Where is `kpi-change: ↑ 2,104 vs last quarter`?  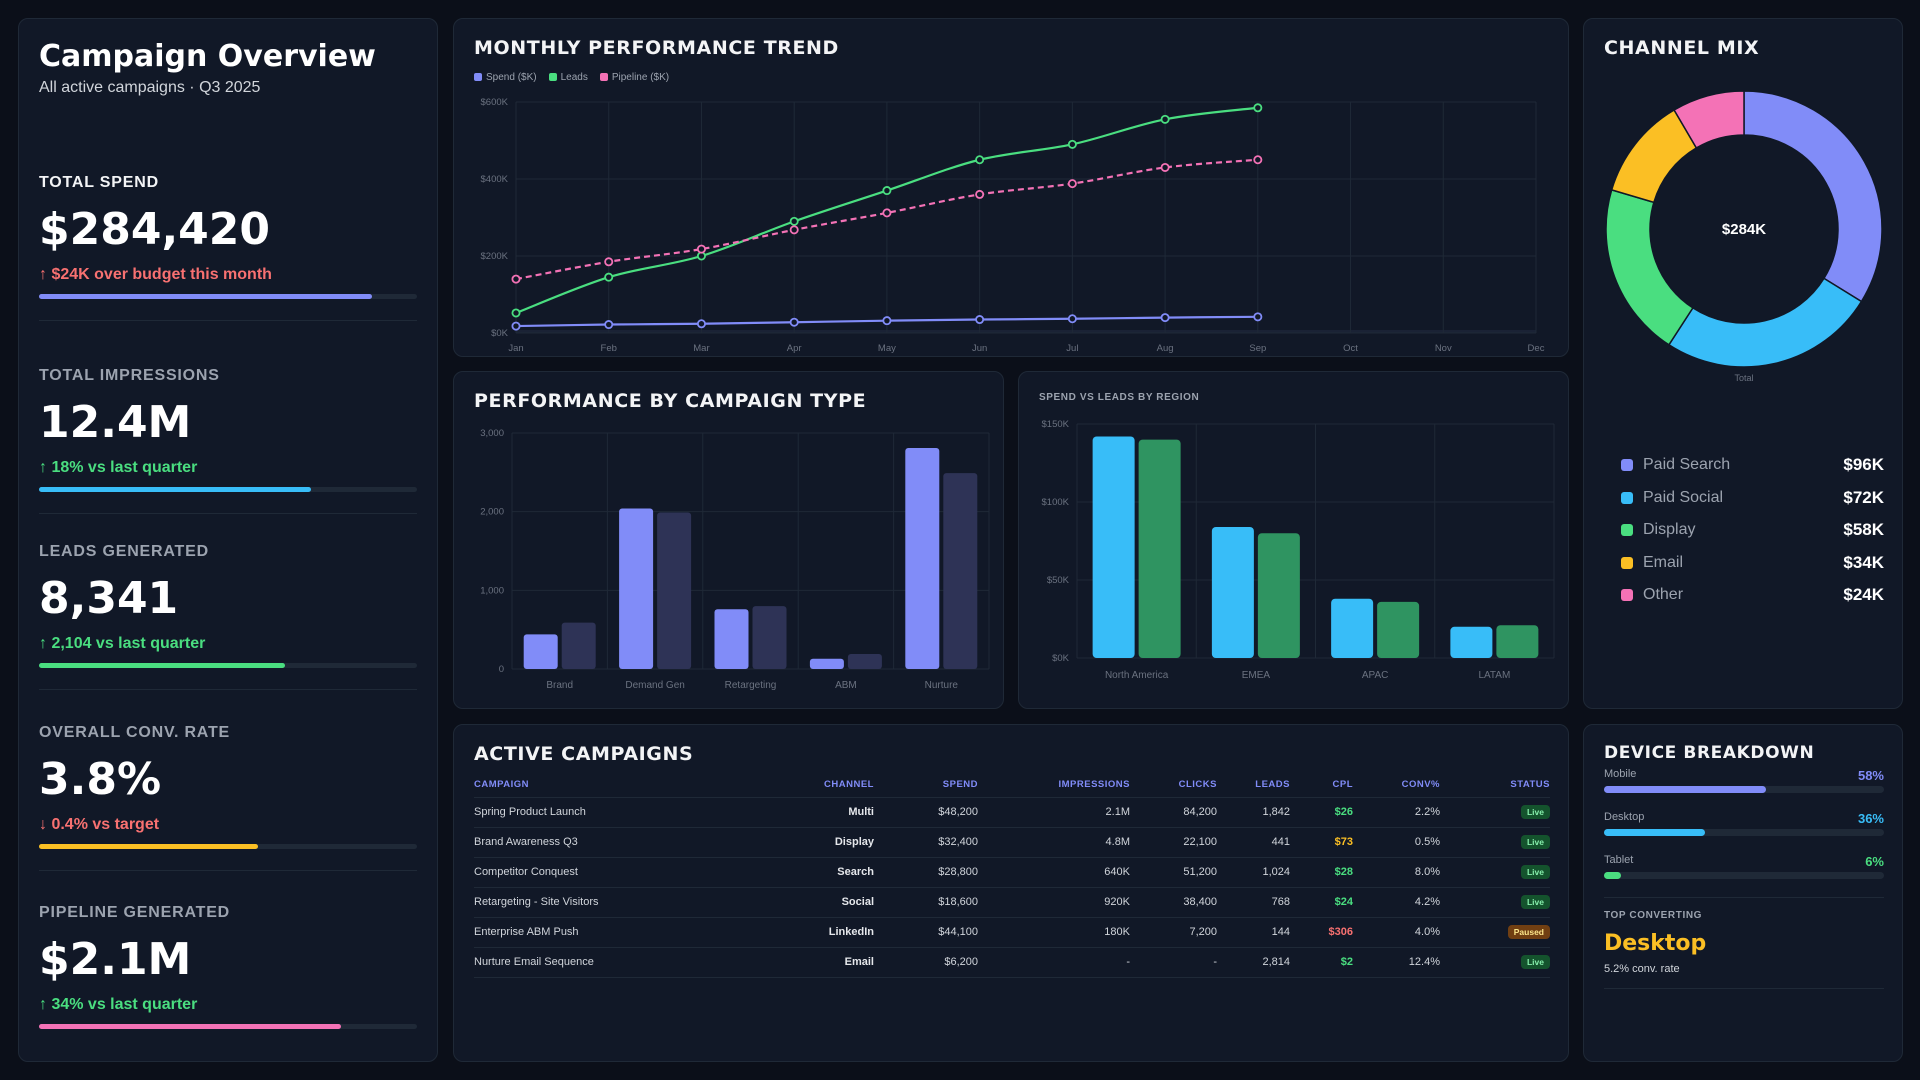 kpi-change: ↑ 2,104 vs last quarter is located at coordinates (122, 643).